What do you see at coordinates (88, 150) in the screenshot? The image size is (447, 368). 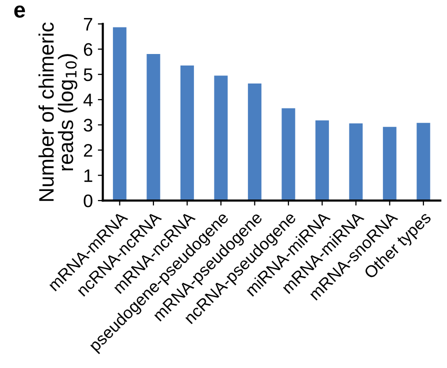 I see `y-tick-label: 2` at bounding box center [88, 150].